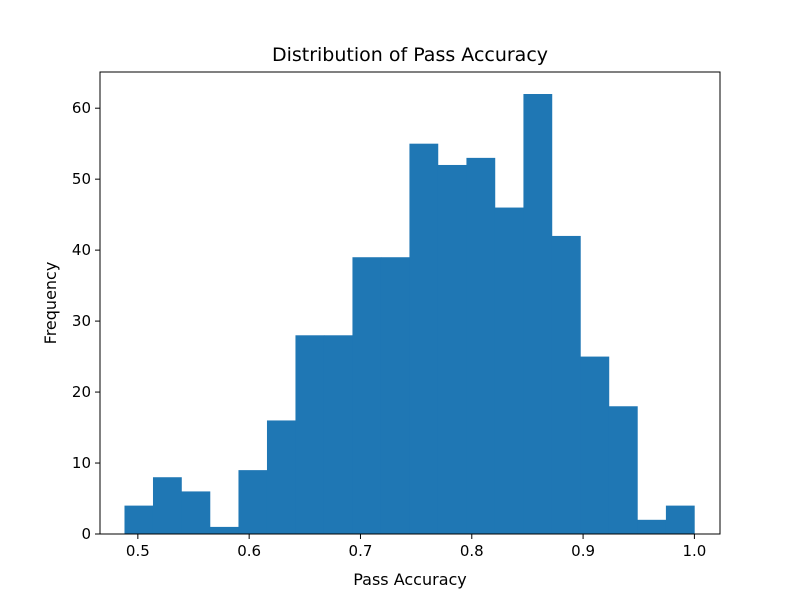  What do you see at coordinates (81, 392) in the screenshot?
I see `y-tick-label: 20` at bounding box center [81, 392].